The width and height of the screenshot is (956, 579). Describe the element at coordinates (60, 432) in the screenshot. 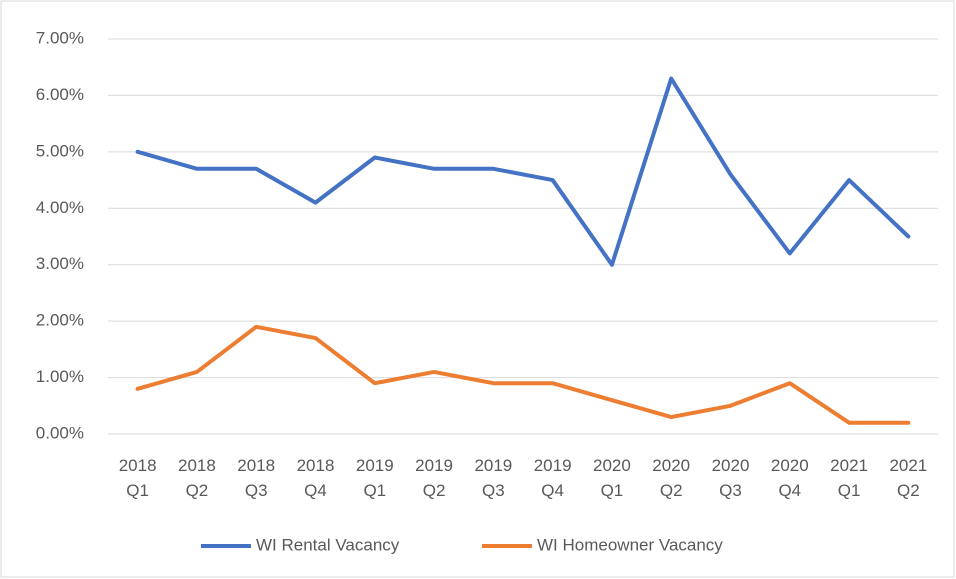

I see `y-tick-label: 0.00%` at that location.